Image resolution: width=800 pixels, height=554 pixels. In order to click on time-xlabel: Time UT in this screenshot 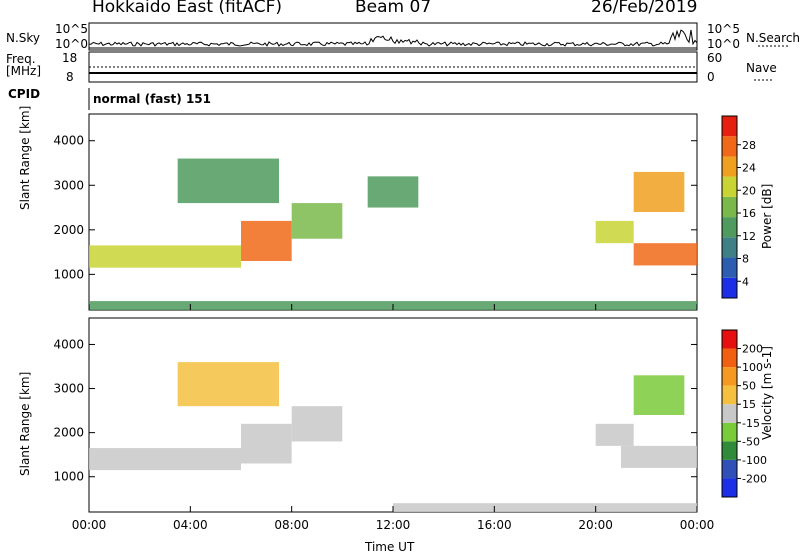, I will do `click(390, 547)`.